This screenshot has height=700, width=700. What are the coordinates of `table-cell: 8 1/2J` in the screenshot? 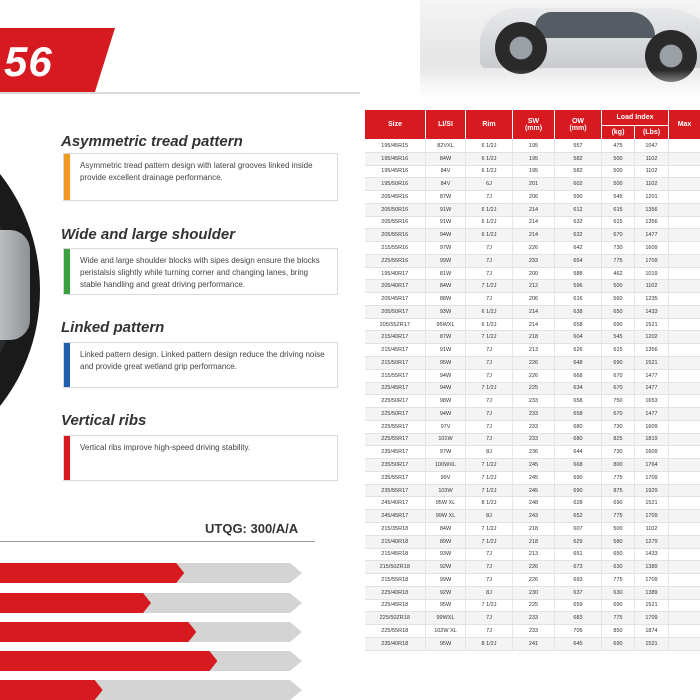 It's located at (489, 503).